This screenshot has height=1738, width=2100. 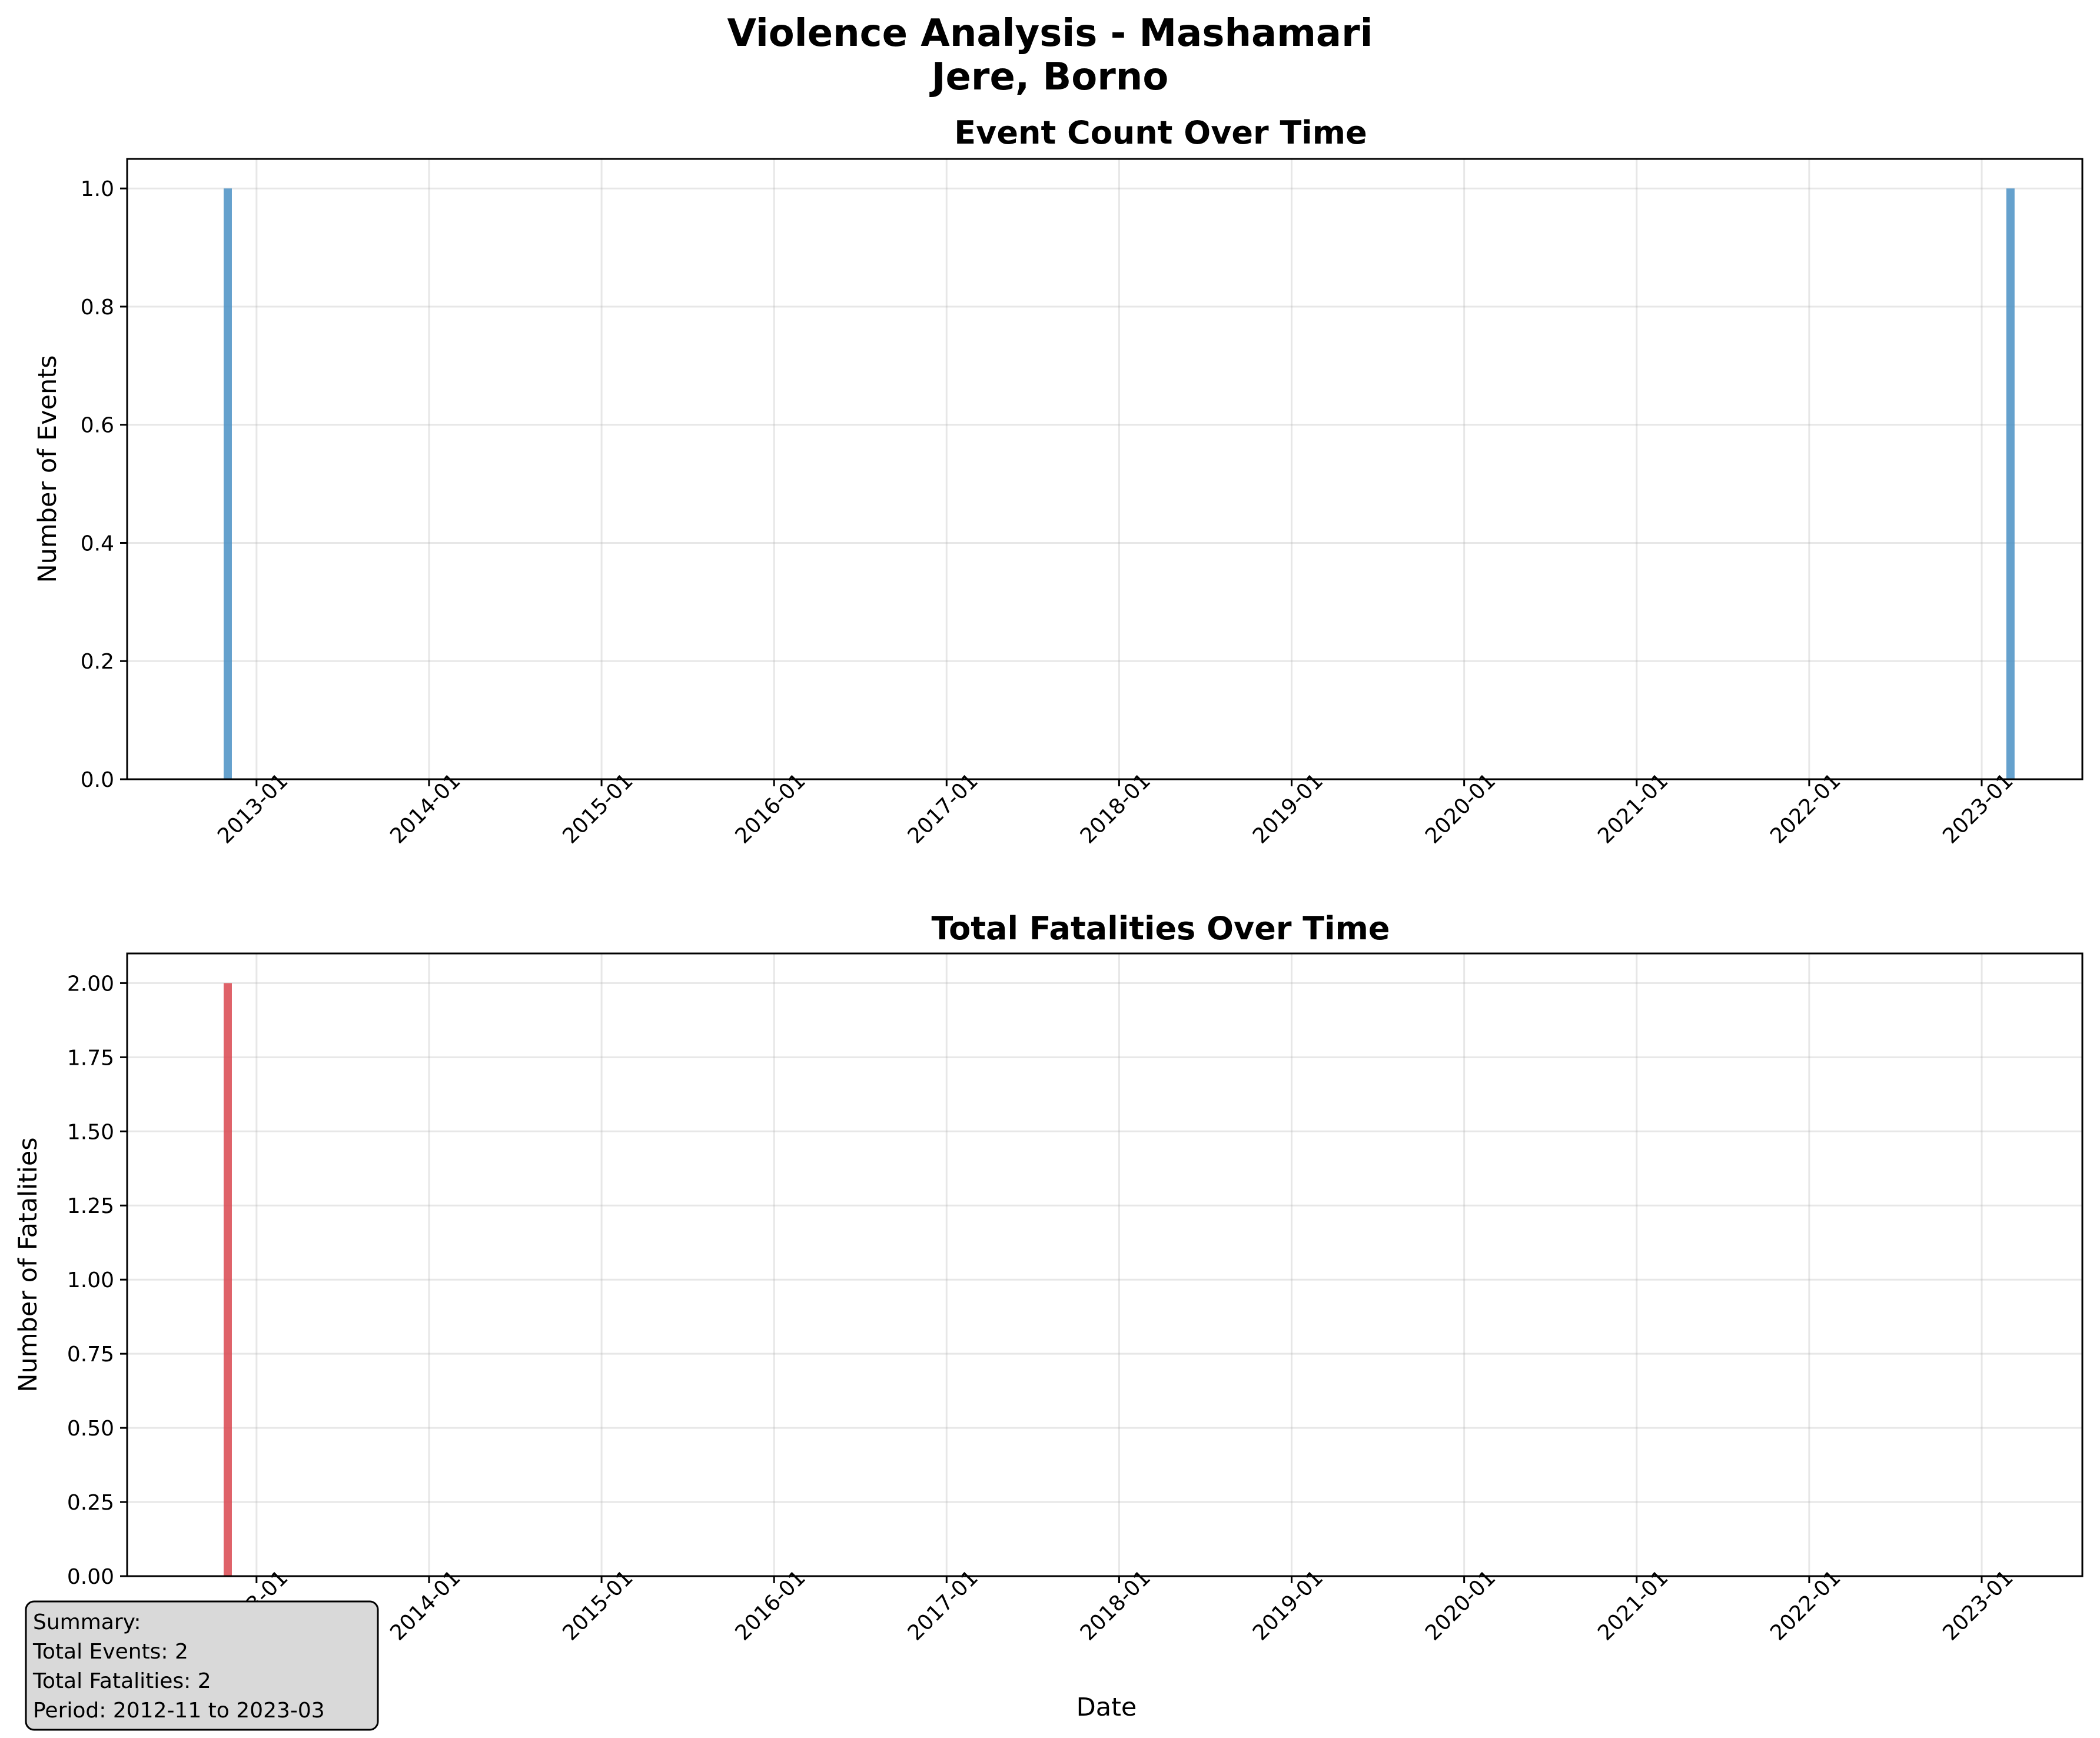 What do you see at coordinates (597, 1605) in the screenshot?
I see `fatalities-xtick-label: 2015-01` at bounding box center [597, 1605].